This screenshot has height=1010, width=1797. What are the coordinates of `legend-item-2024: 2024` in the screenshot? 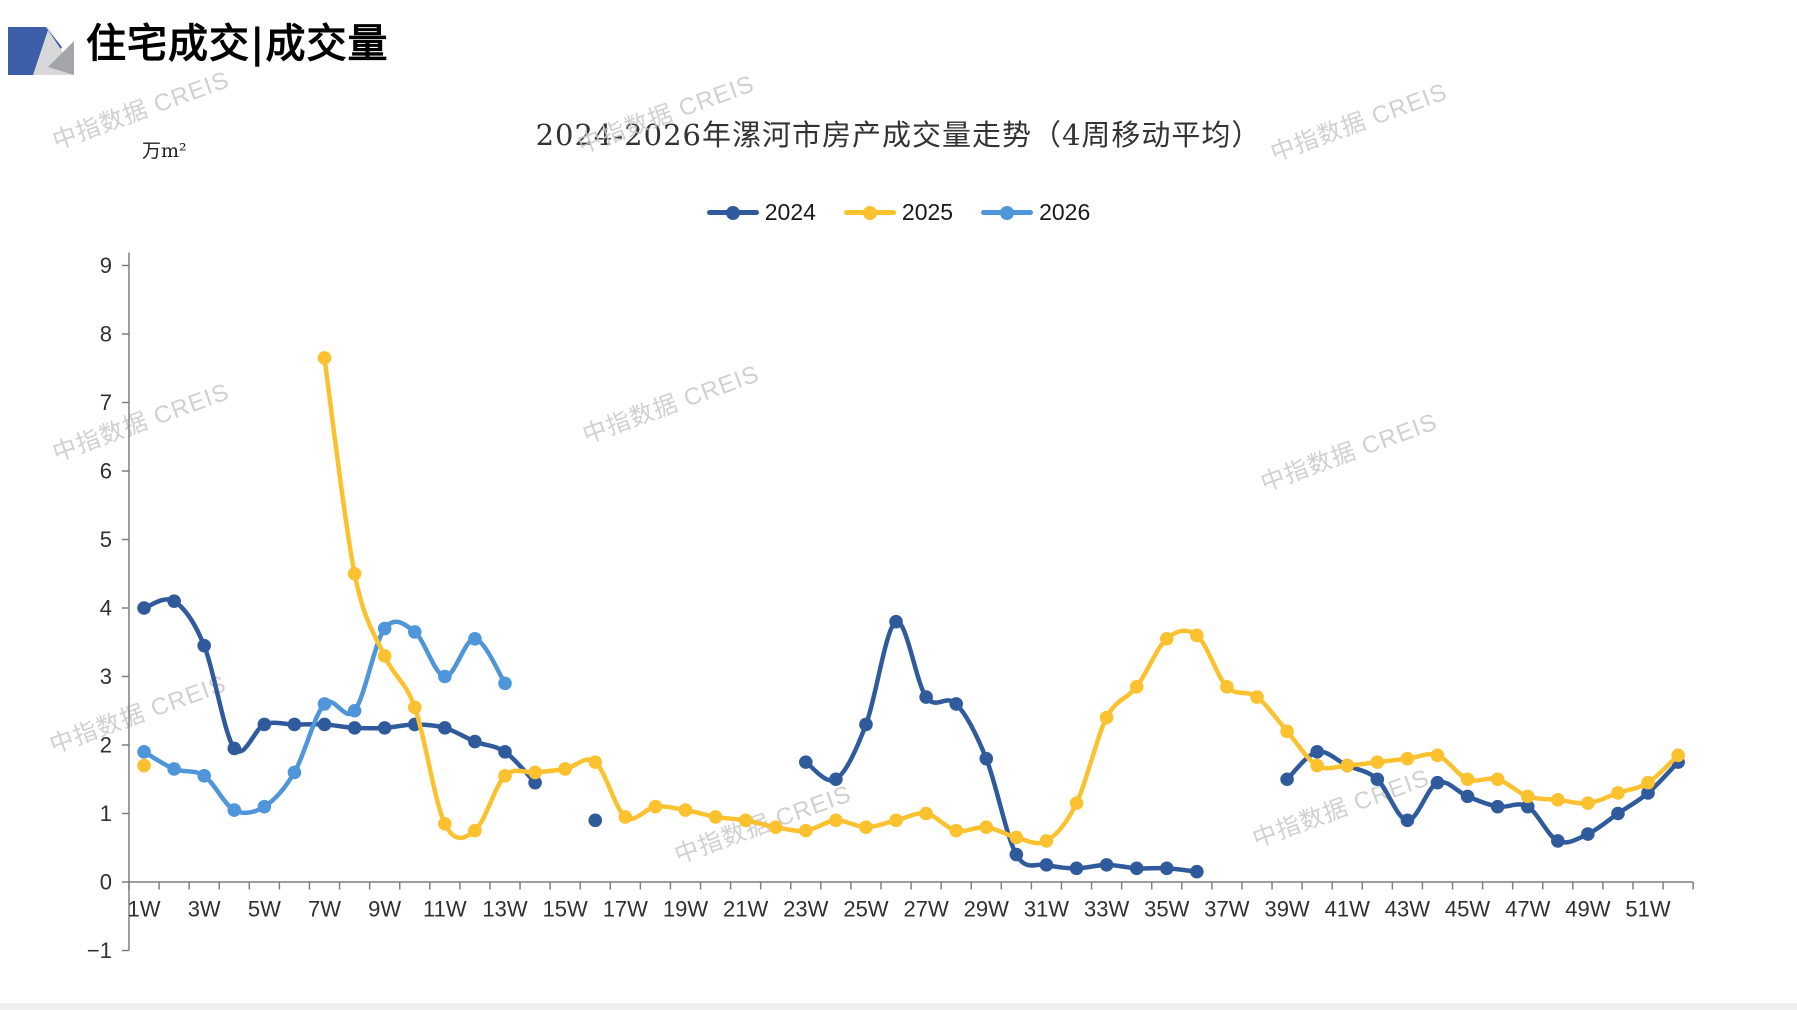 It's located at (761, 212).